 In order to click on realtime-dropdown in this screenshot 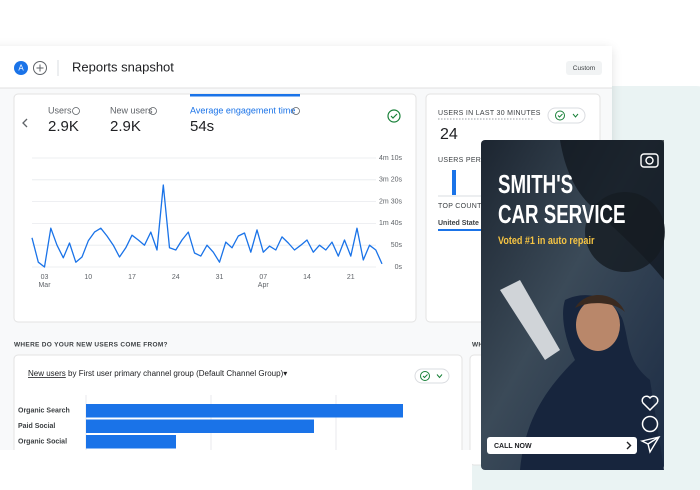, I will do `click(566, 115)`.